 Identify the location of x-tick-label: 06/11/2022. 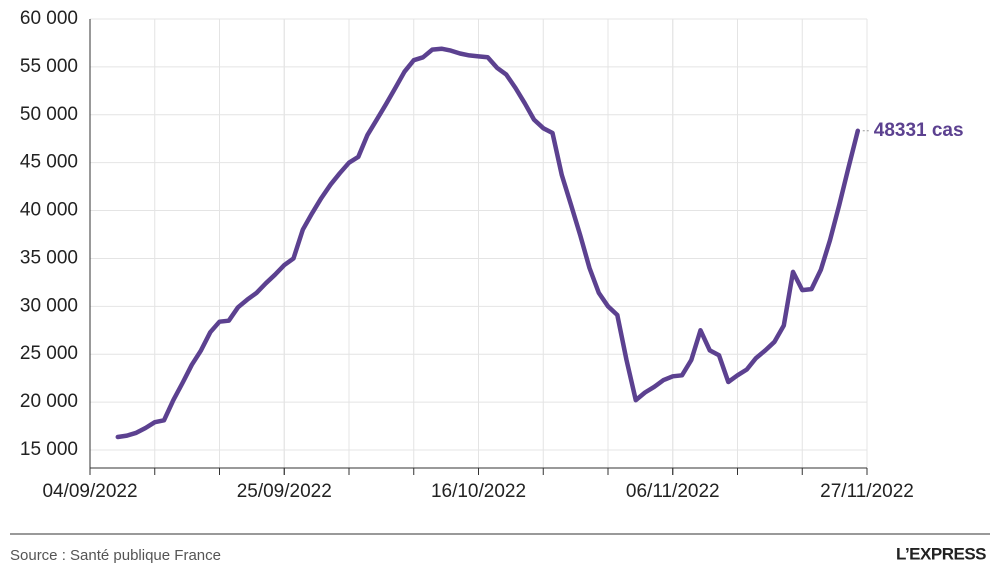
(673, 491).